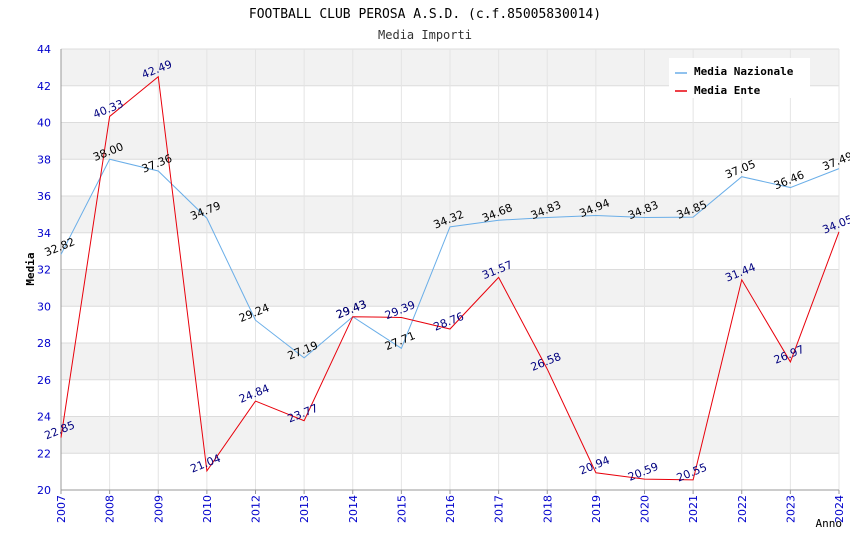 The image size is (850, 550). Describe the element at coordinates (829, 523) in the screenshot. I see `x-axis-label: Anno` at that location.